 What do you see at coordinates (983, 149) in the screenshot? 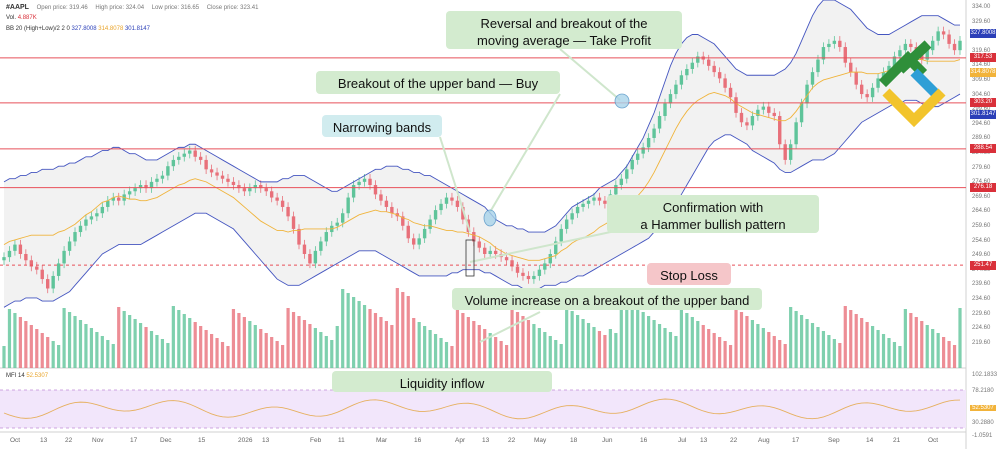
I see `price-level-tag: 288.54` at bounding box center [983, 149].